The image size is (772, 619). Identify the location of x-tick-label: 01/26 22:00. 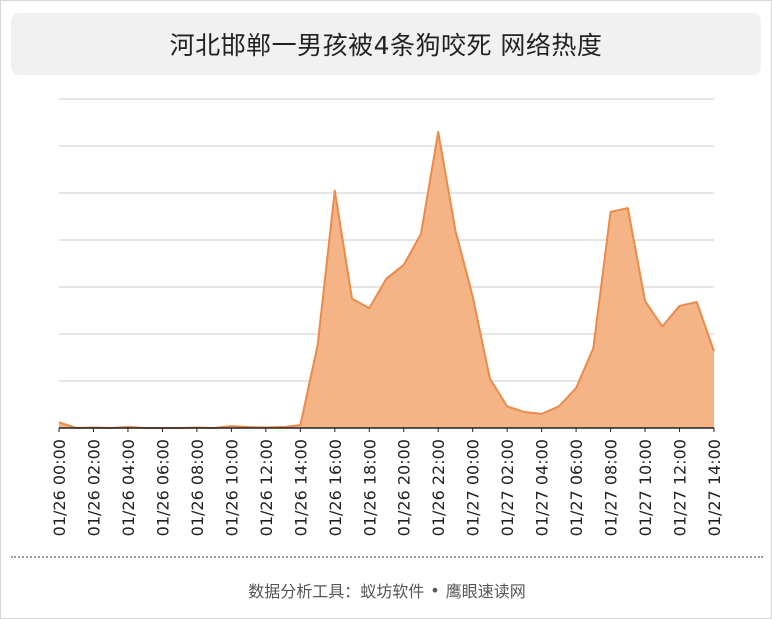
(438, 487).